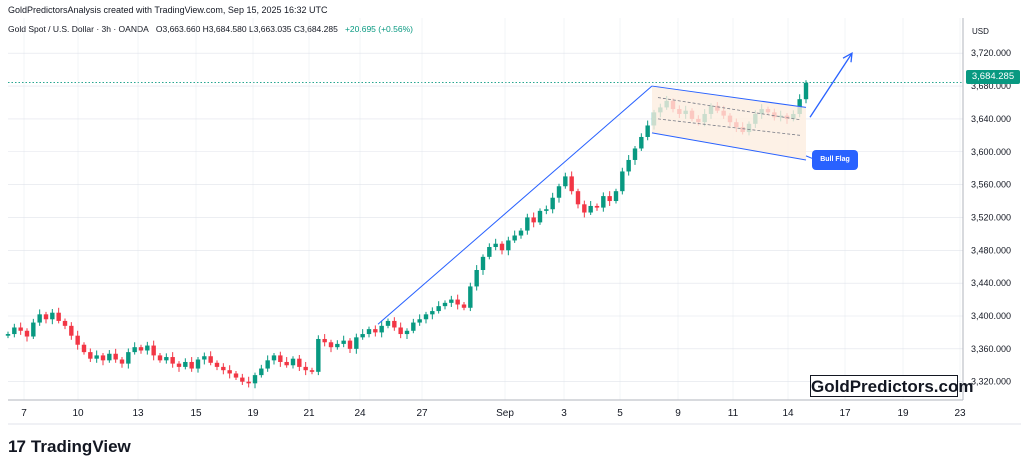 The image size is (1029, 467). I want to click on time-tick-label: 24, so click(360, 413).